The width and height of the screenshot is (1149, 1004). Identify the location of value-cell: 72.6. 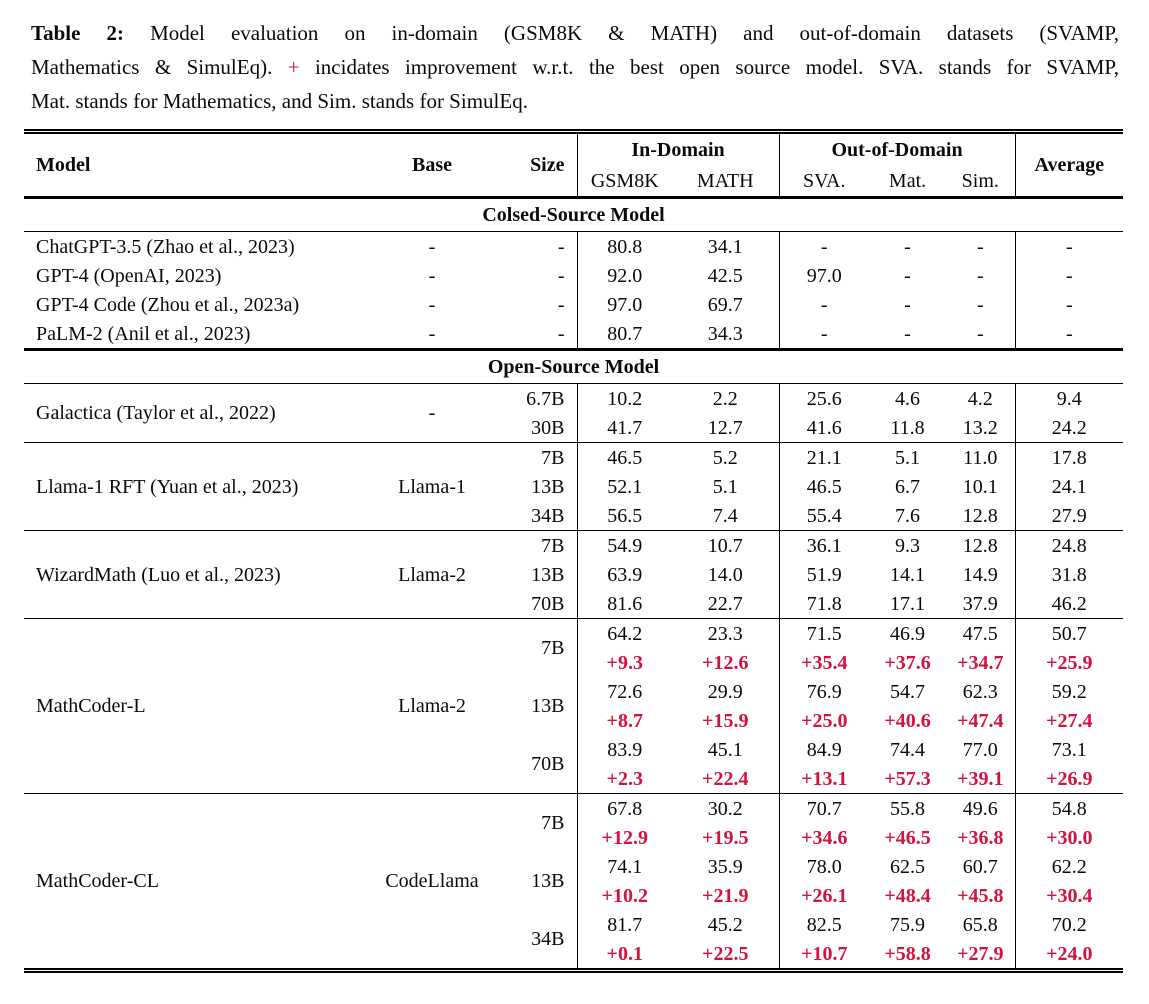
(625, 691).